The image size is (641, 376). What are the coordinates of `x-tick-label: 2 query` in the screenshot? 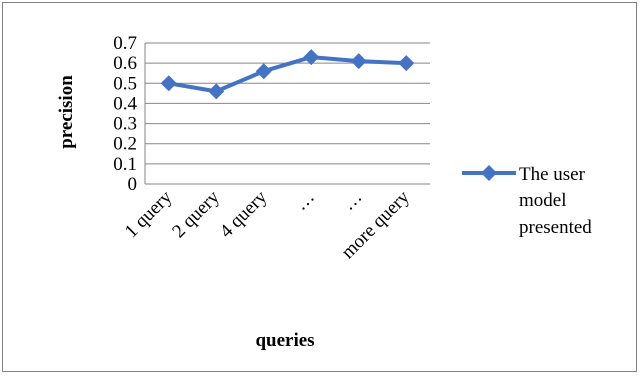 It's located at (196, 214).